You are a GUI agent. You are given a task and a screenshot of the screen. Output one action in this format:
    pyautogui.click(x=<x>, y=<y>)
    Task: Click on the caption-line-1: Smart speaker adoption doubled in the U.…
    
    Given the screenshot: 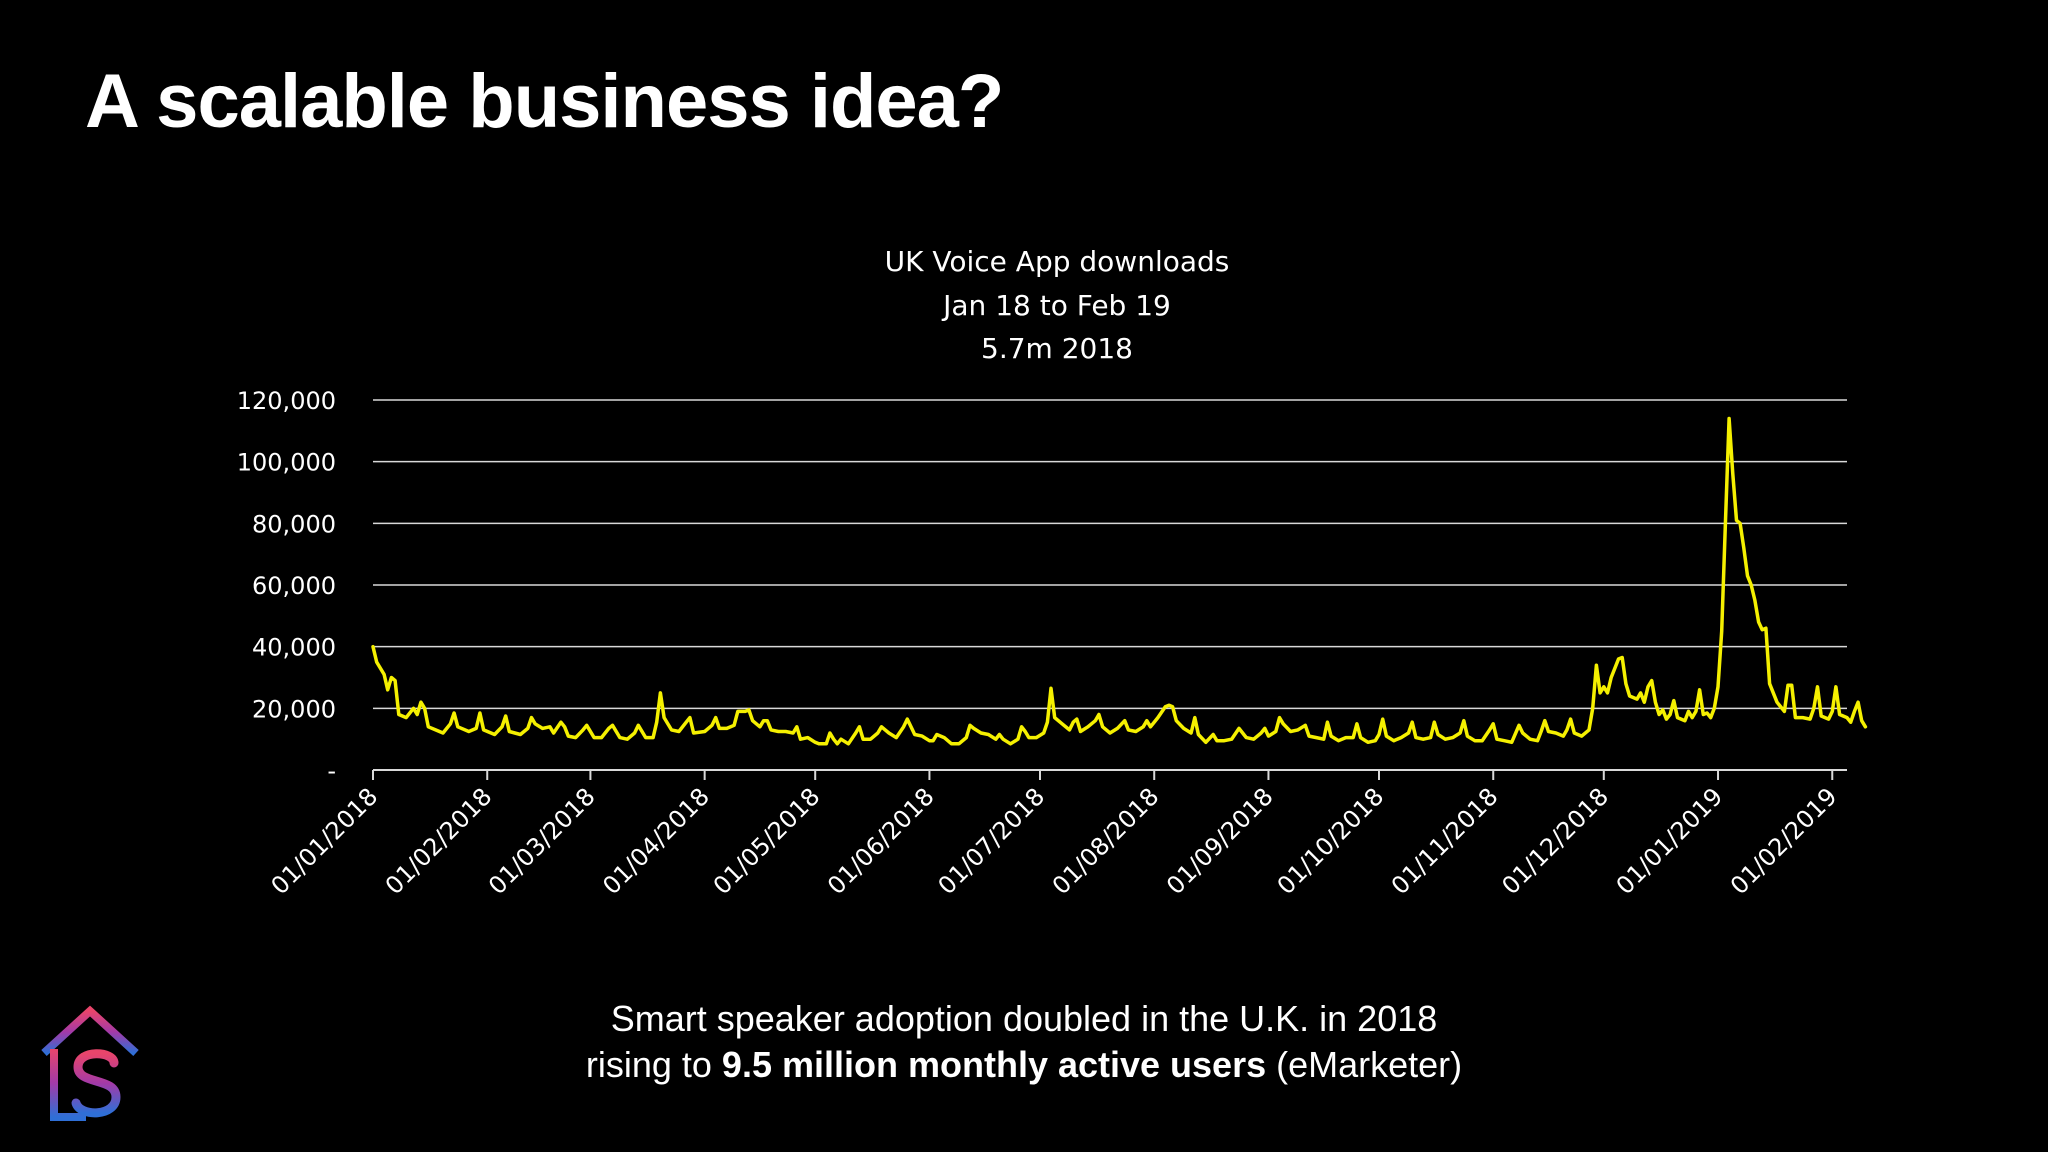 What is the action you would take?
    pyautogui.click(x=1024, y=1018)
    